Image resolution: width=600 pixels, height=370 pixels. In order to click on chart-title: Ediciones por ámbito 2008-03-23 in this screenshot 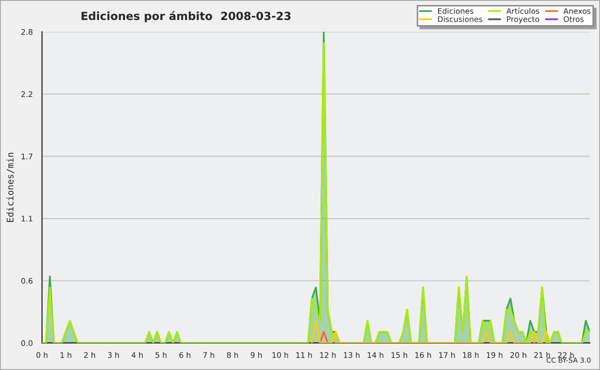, I will do `click(186, 16)`.